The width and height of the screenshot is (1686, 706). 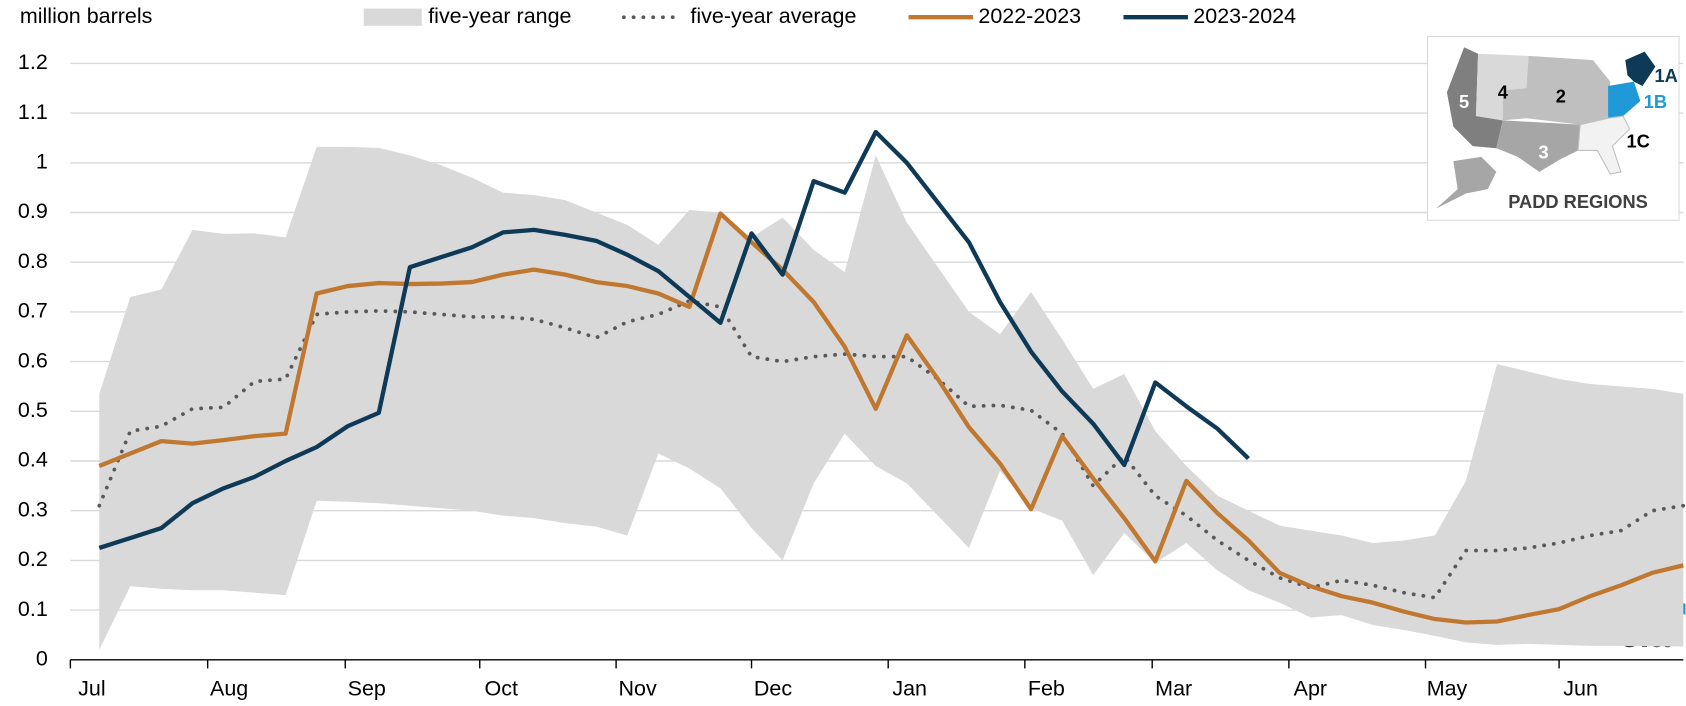 What do you see at coordinates (42, 658) in the screenshot?
I see `y-tick-label: 0` at bounding box center [42, 658].